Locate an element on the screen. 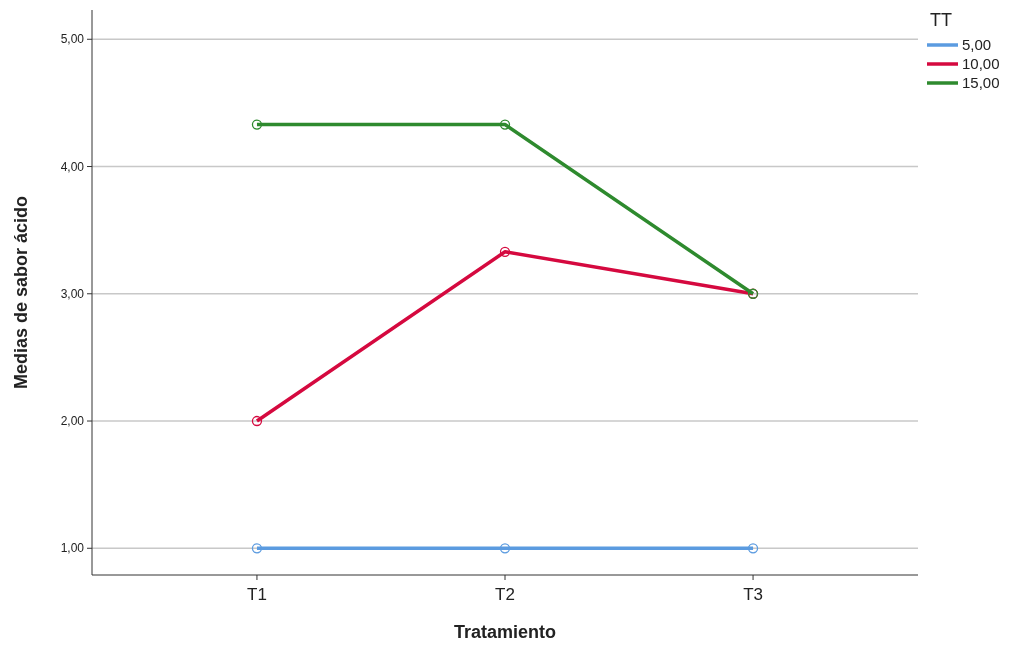 This screenshot has width=1011, height=648. y-tick-label: 5,00 is located at coordinates (72, 39).